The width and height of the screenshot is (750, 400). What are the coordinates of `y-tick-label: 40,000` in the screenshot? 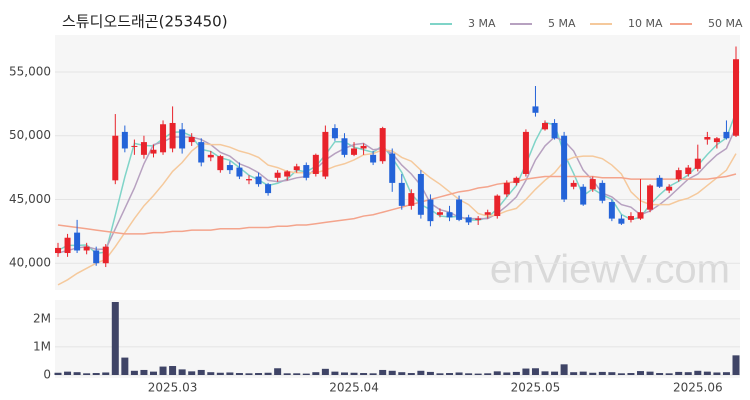 It's located at (30, 263).